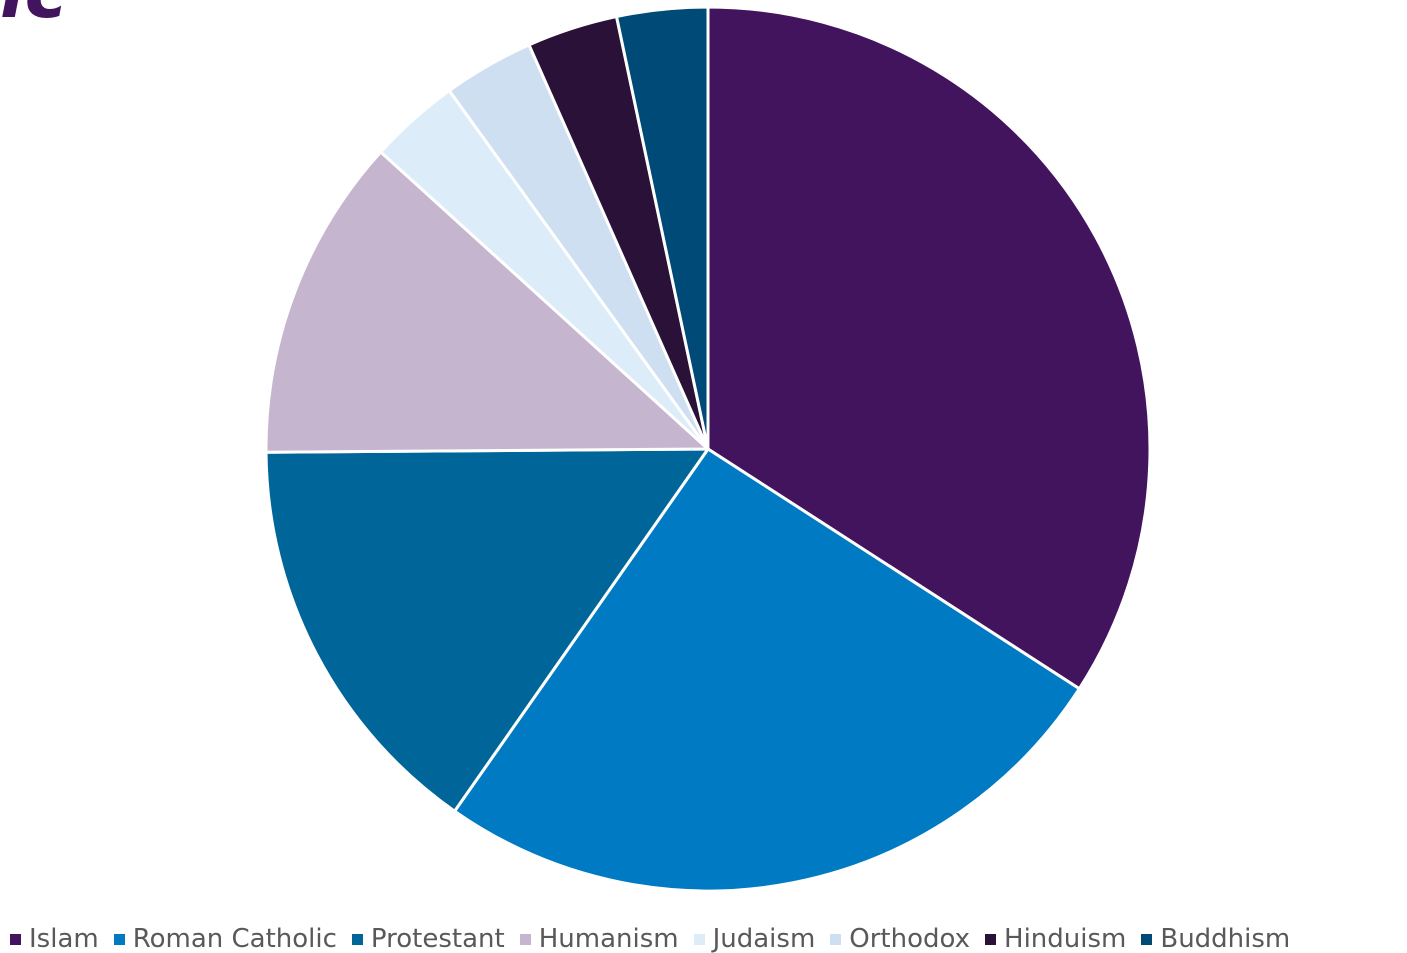  What do you see at coordinates (357, 939) in the screenshot?
I see `legend-swatch-protestant` at bounding box center [357, 939].